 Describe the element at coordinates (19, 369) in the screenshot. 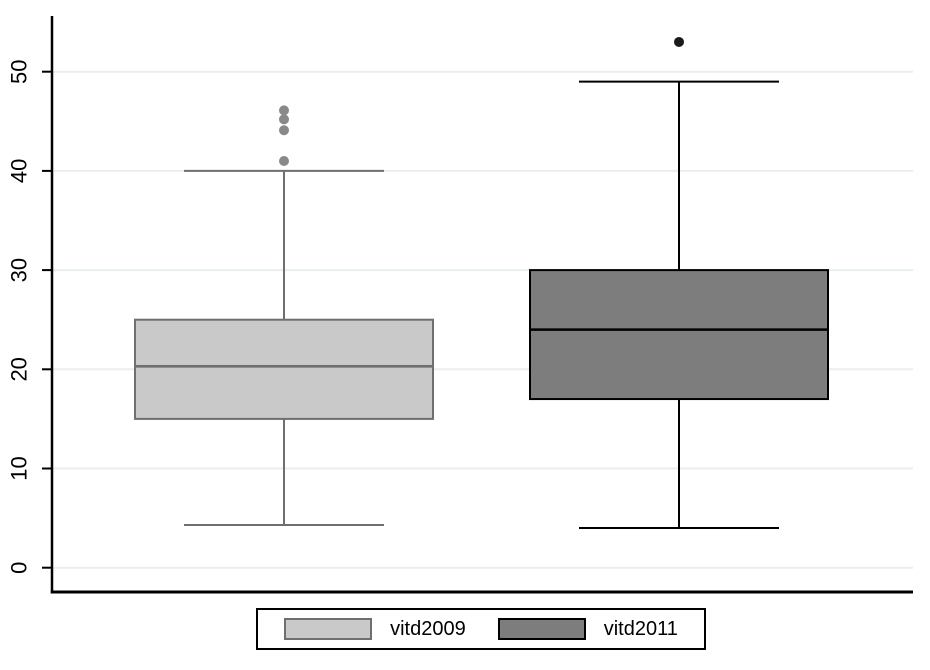

I see `y-tick-label-20: 20` at that location.